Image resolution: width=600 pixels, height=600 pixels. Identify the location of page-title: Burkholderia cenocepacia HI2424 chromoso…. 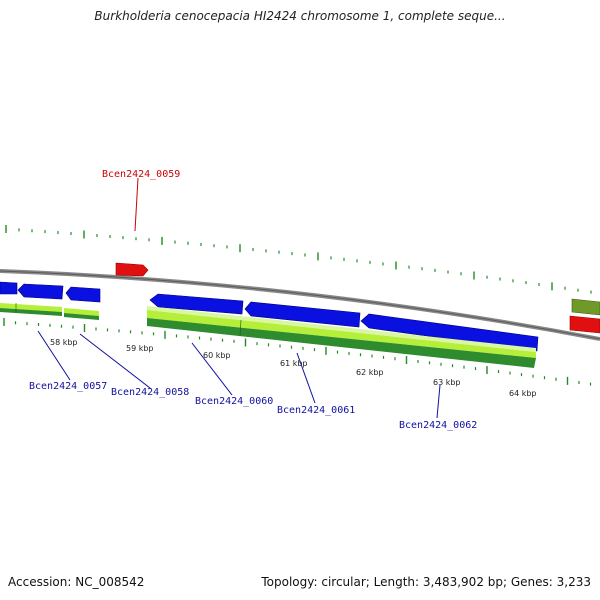
(300, 16).